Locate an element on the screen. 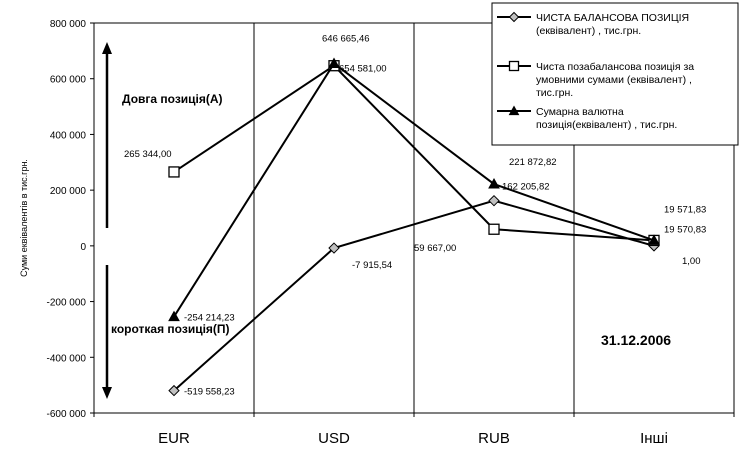 The width and height of the screenshot is (742, 463). data-label-total: 221 872,82 is located at coordinates (533, 162).